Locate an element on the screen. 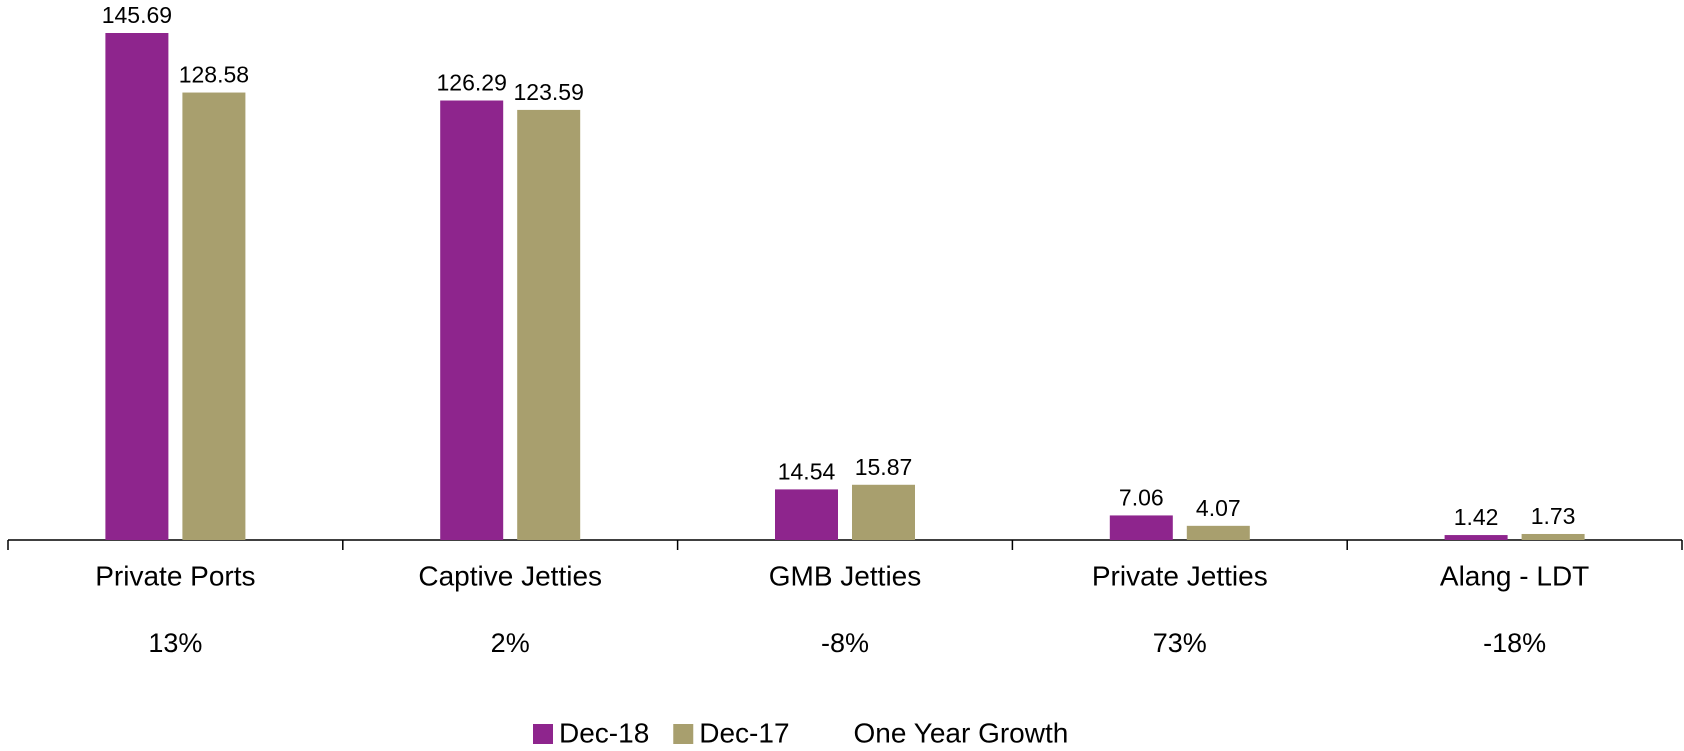  legend-label: Dec-17 is located at coordinates (744, 732).